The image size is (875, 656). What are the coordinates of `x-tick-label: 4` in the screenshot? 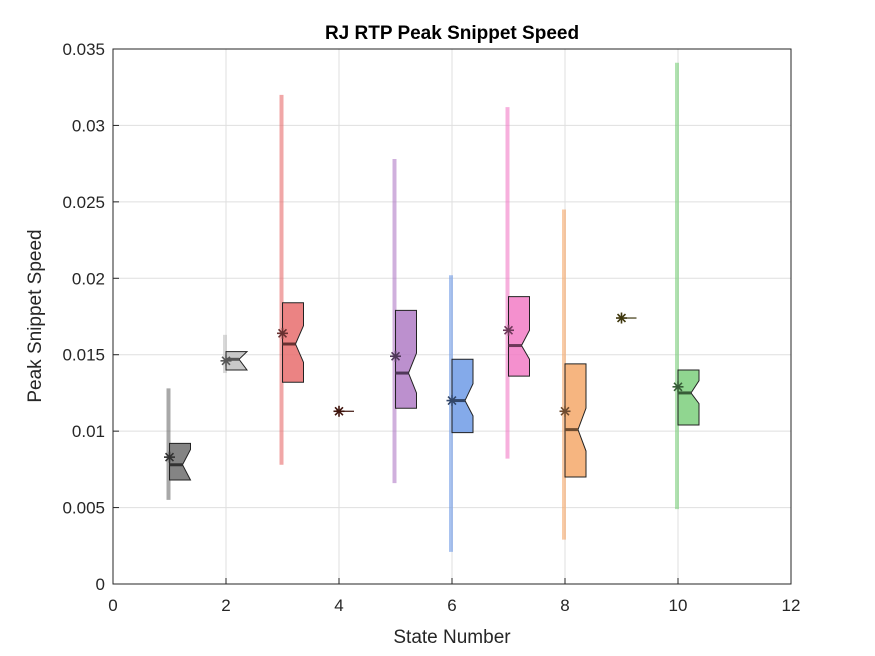 It's located at (338, 605).